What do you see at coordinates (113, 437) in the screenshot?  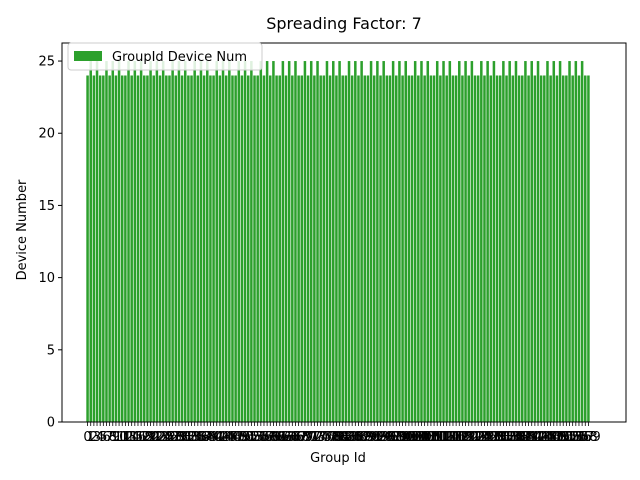 I see `x-tick-label: 8` at bounding box center [113, 437].